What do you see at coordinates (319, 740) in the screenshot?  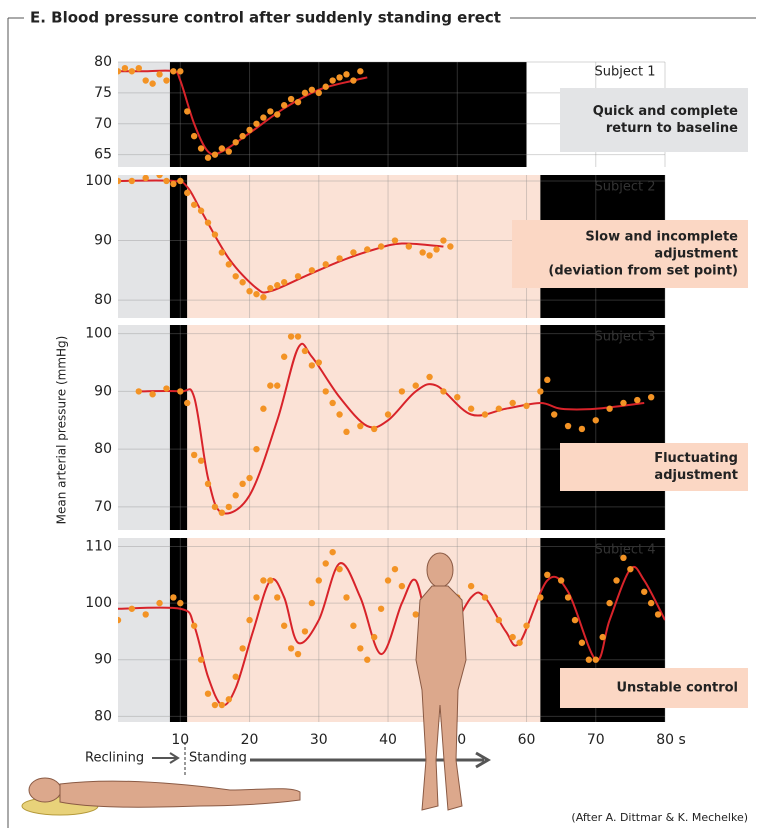 I see `x-tick-label: 30` at bounding box center [319, 740].